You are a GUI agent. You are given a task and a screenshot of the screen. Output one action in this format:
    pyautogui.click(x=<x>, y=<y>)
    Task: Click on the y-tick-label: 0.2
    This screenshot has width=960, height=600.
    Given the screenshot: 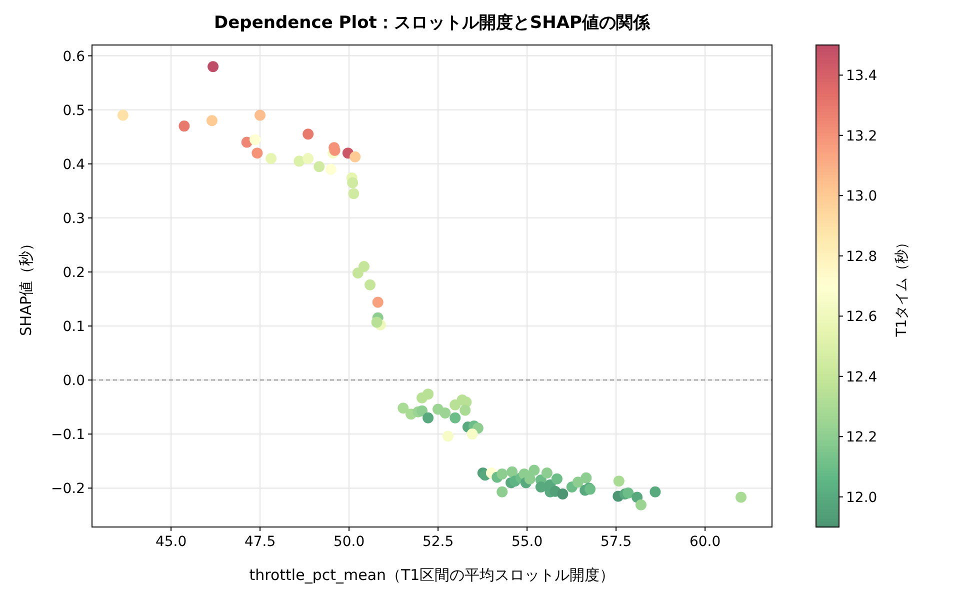 What is the action you would take?
    pyautogui.click(x=73, y=272)
    